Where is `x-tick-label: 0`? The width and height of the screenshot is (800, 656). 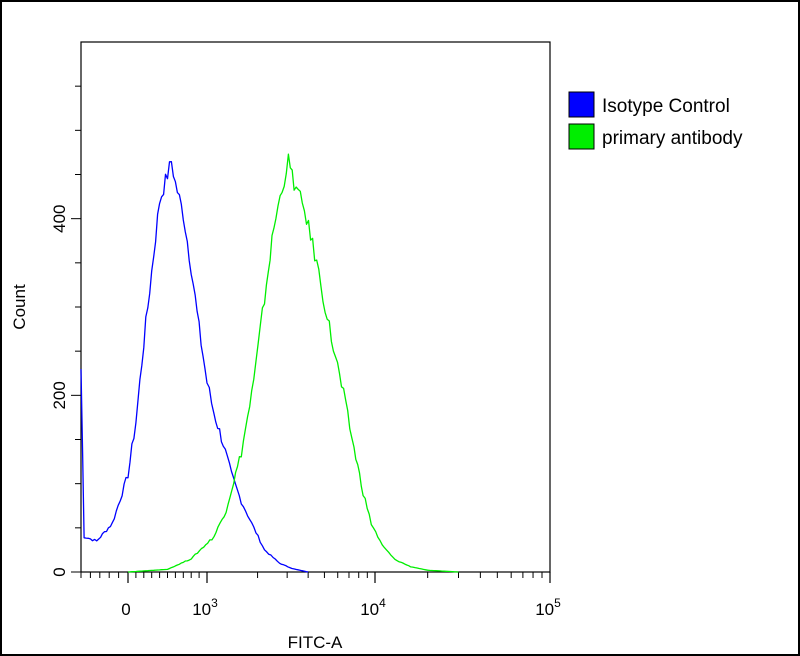 x-tick-label: 0 is located at coordinates (125, 609).